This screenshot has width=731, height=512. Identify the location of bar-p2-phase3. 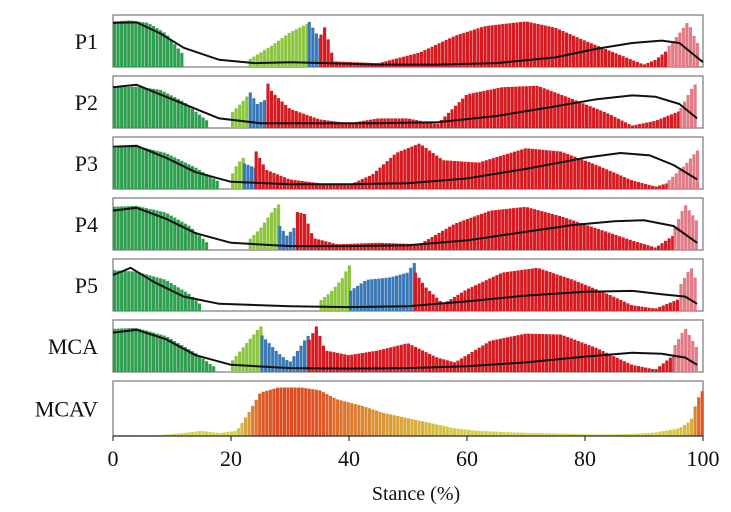
(264, 114).